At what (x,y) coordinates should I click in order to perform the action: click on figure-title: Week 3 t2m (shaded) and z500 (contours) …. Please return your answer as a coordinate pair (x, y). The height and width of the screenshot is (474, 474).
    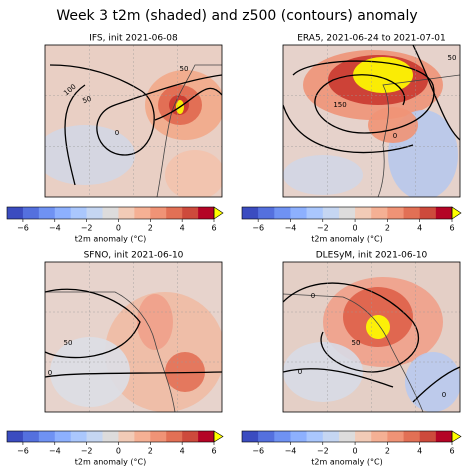
    Looking at the image, I should click on (236, 16).